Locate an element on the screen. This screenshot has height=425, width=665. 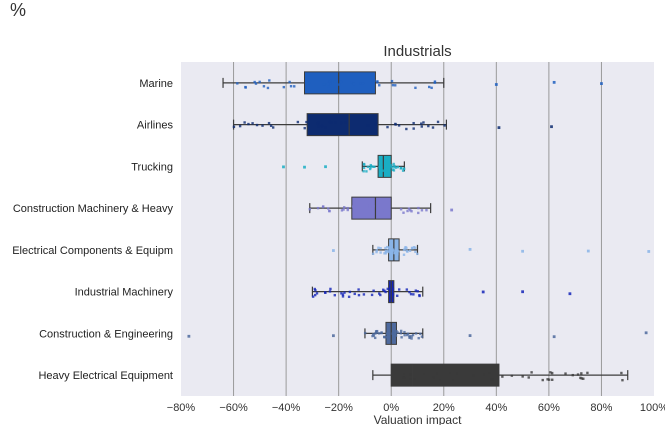
category-label: Industrial Machinery is located at coordinates (124, 293).